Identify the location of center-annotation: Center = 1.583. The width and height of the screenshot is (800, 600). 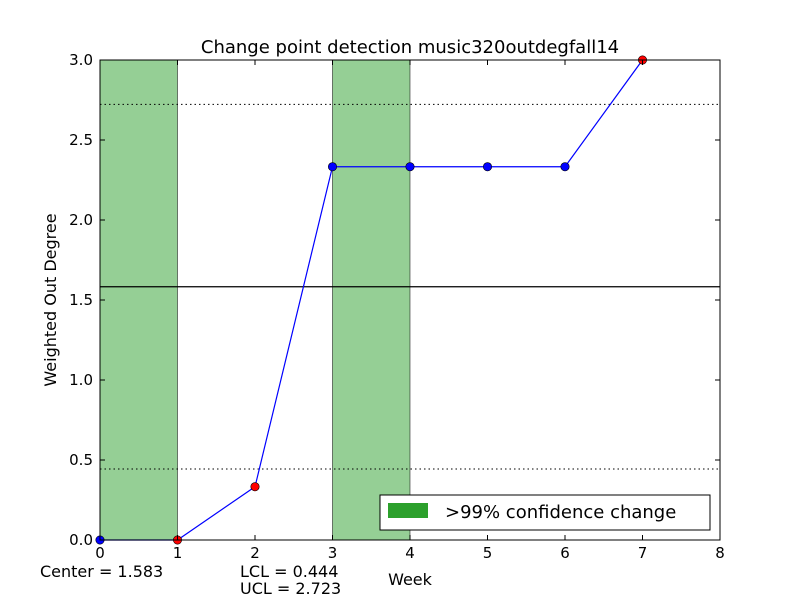
(101, 571).